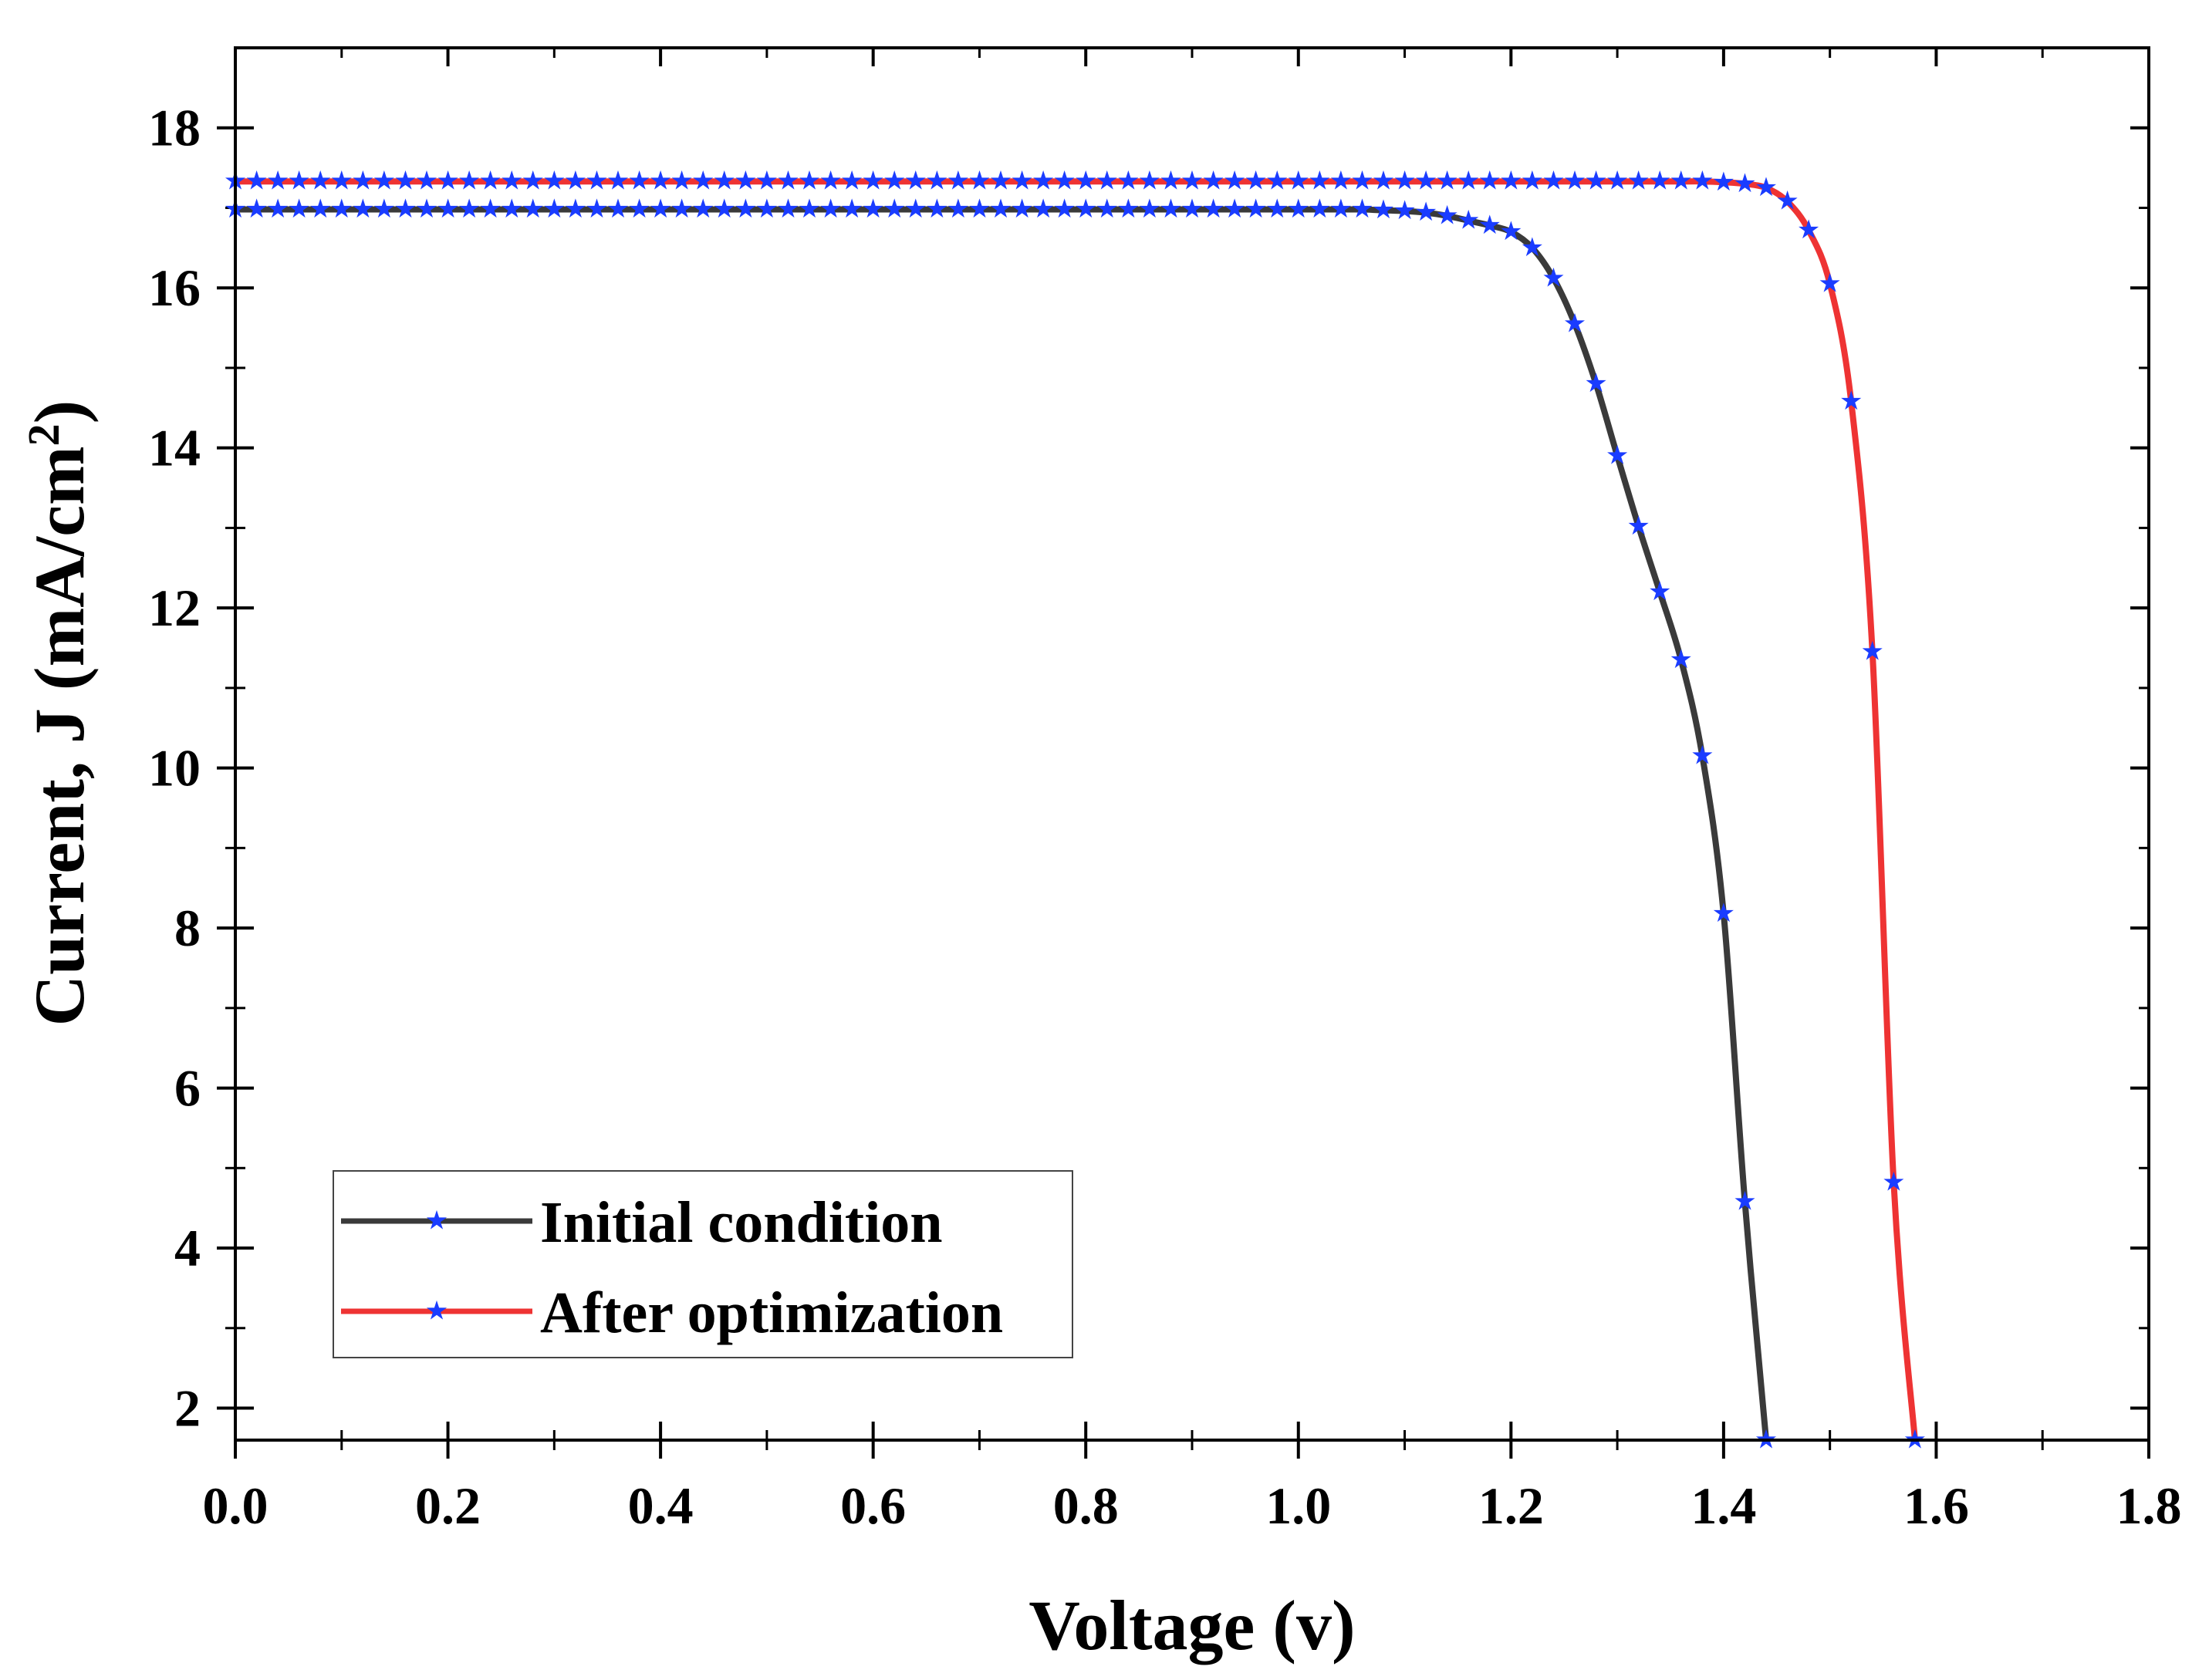 This screenshot has height=1680, width=2209. What do you see at coordinates (448, 1506) in the screenshot?
I see `x-tick-label: 0.2` at bounding box center [448, 1506].